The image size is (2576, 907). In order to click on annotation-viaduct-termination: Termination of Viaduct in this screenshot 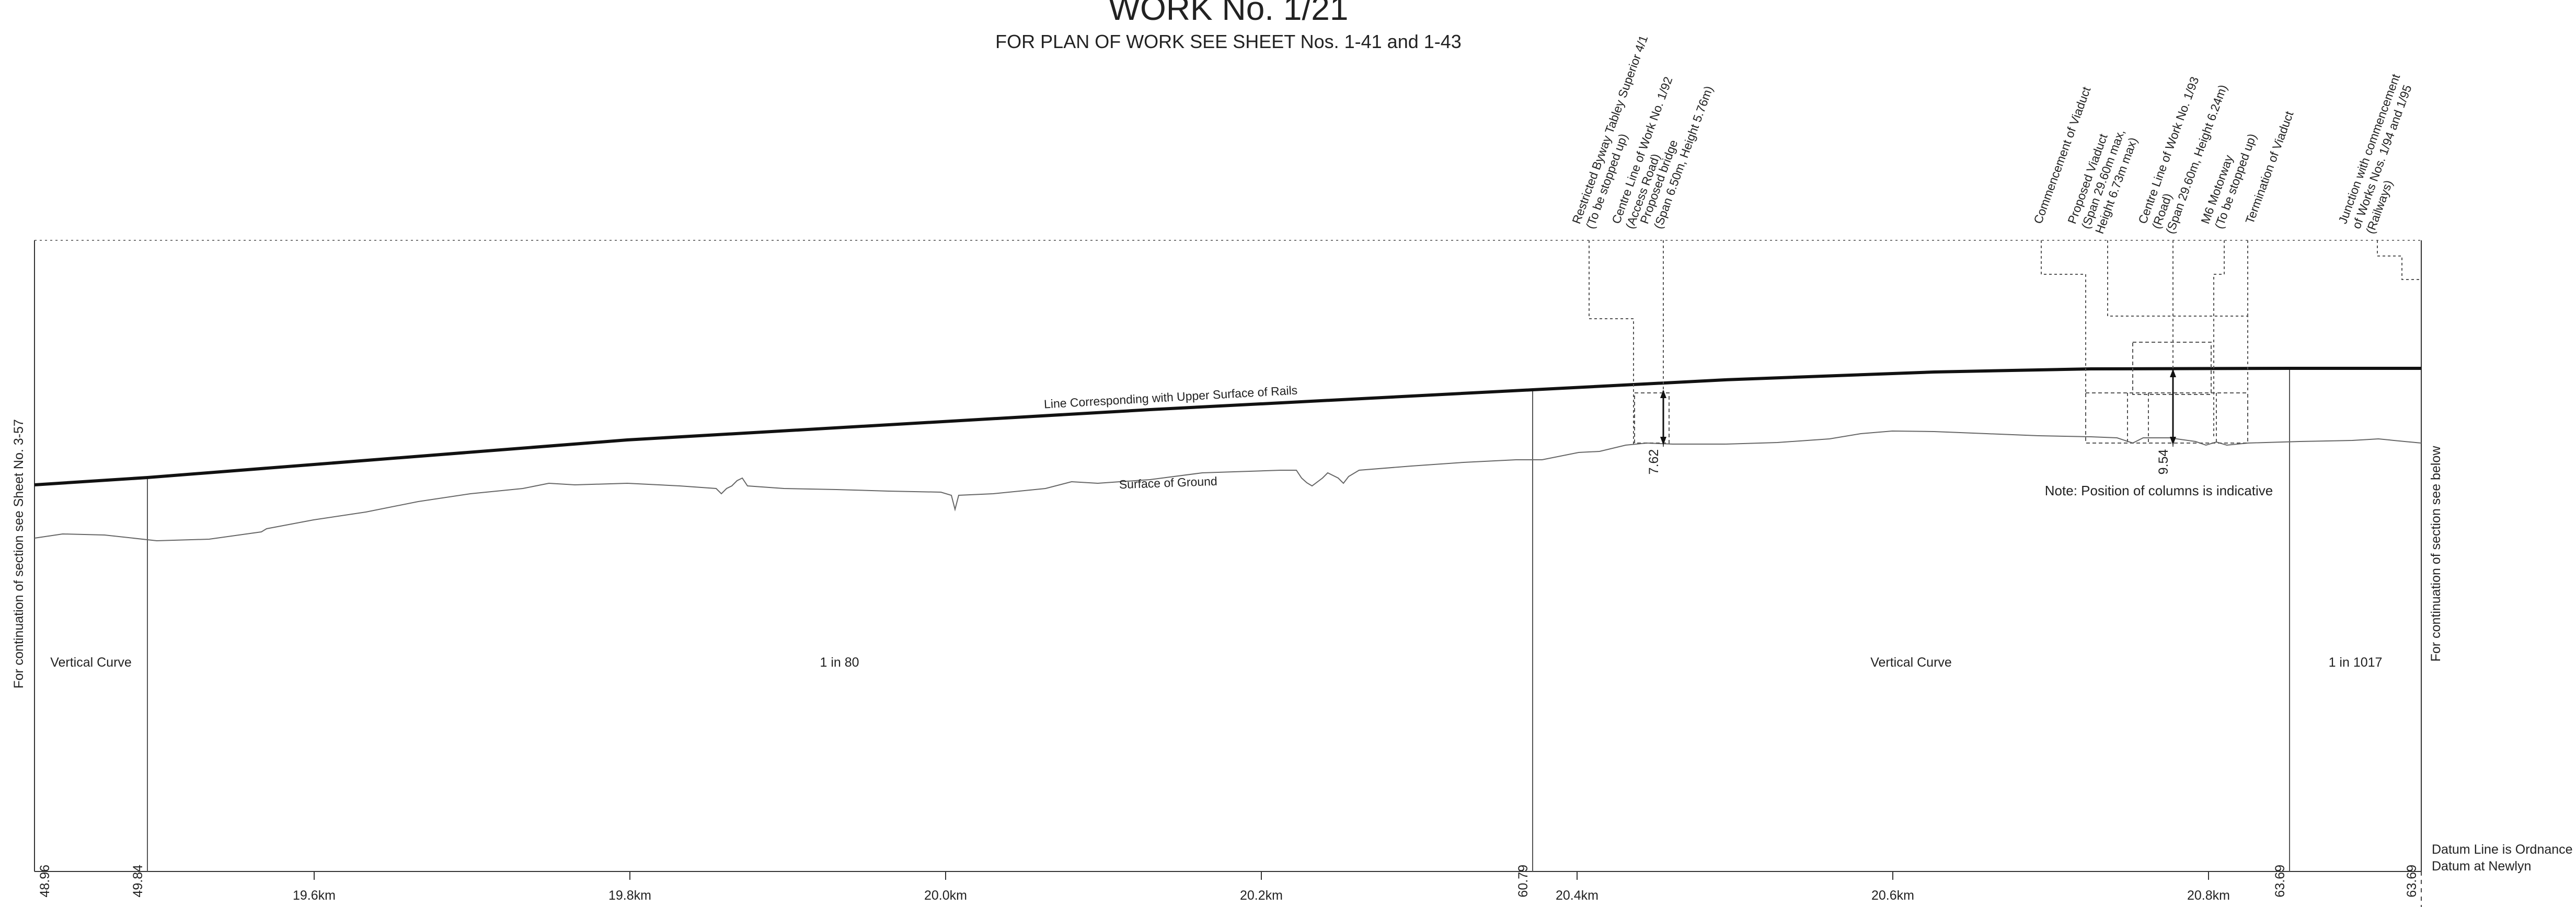, I will do `click(2269, 168)`.